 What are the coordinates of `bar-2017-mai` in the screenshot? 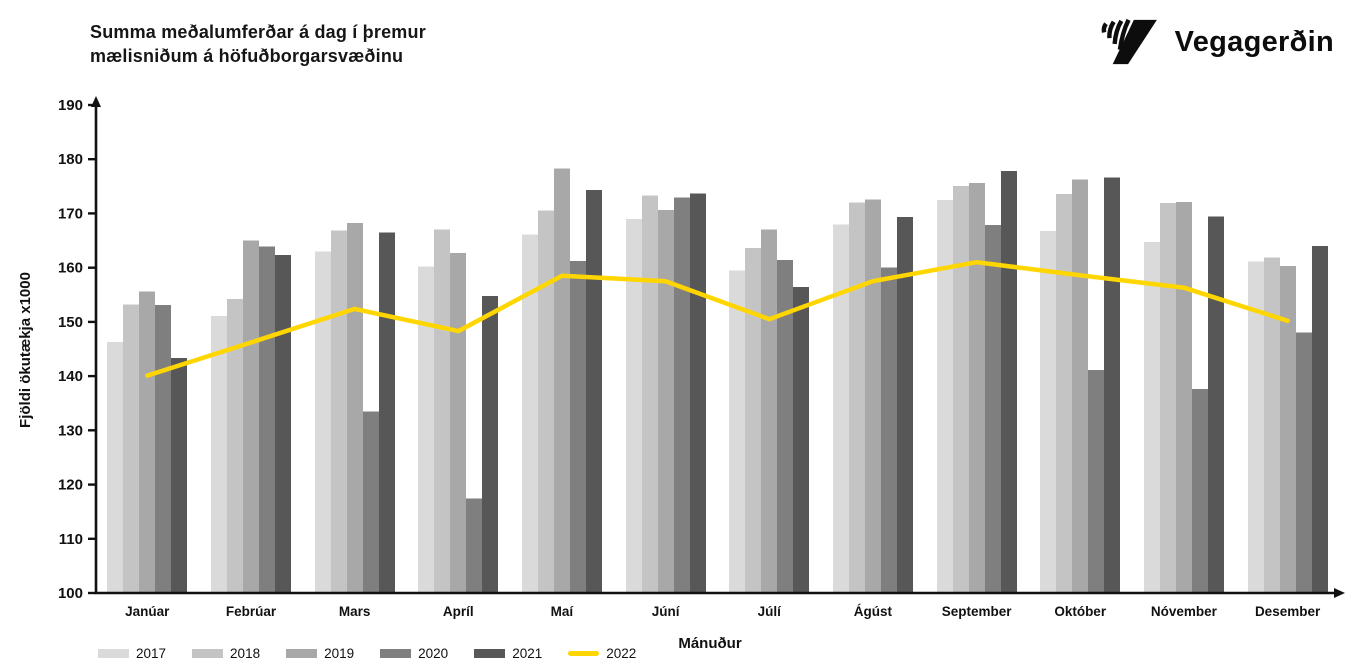 It's located at (530, 413).